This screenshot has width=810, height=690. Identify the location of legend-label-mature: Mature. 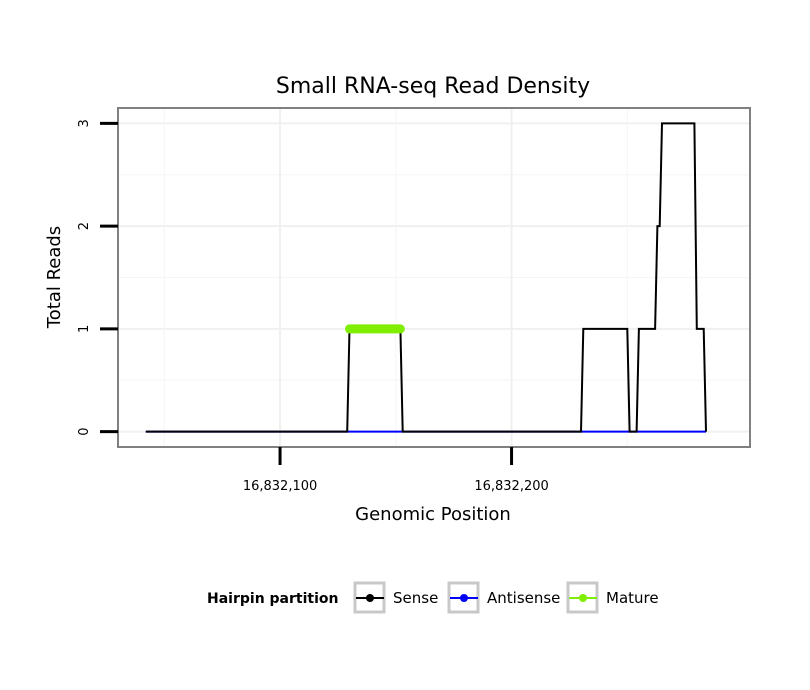
(632, 598).